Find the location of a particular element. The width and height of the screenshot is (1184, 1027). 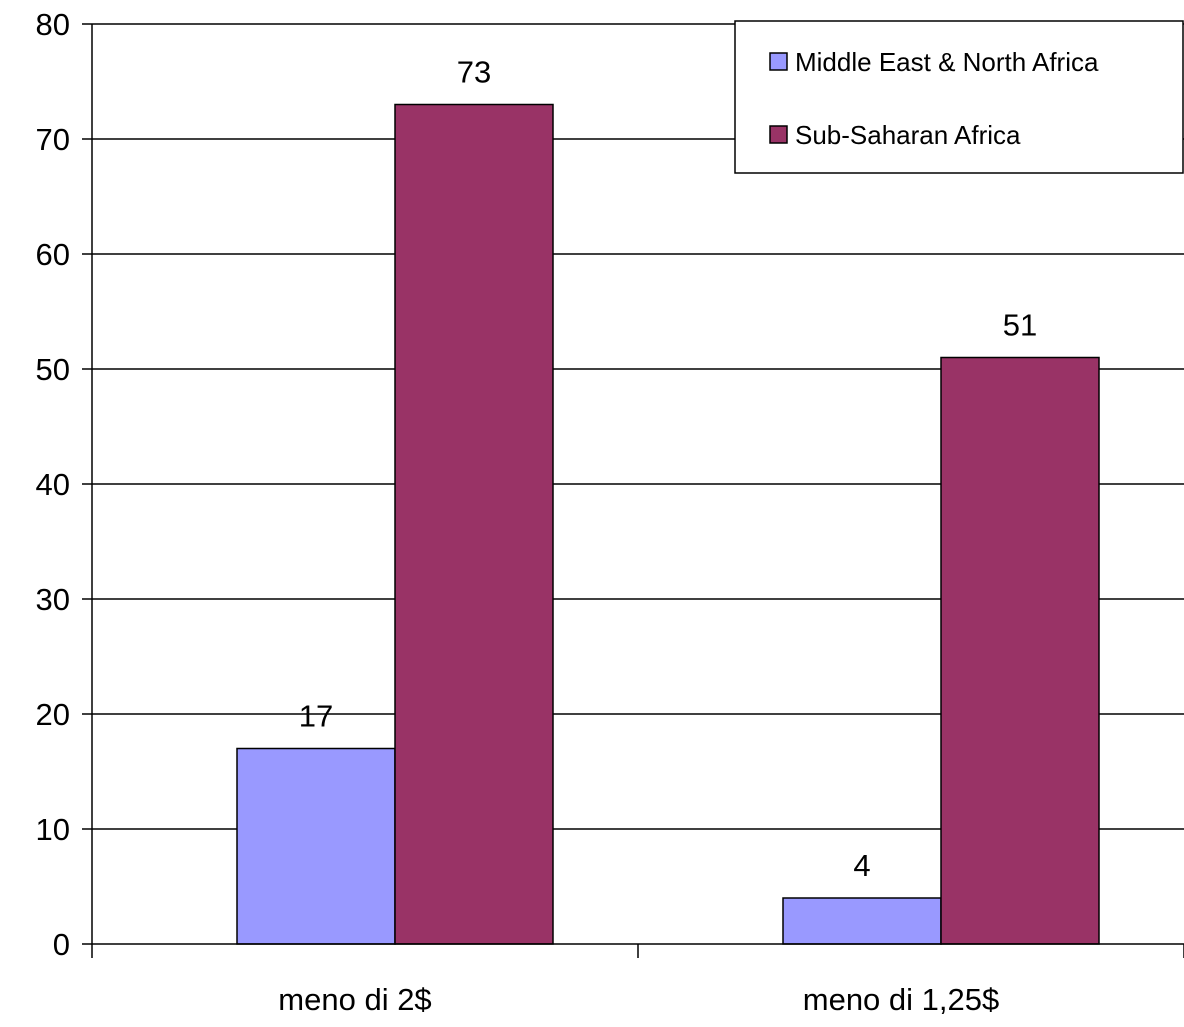

data-label: 4 is located at coordinates (861, 865).